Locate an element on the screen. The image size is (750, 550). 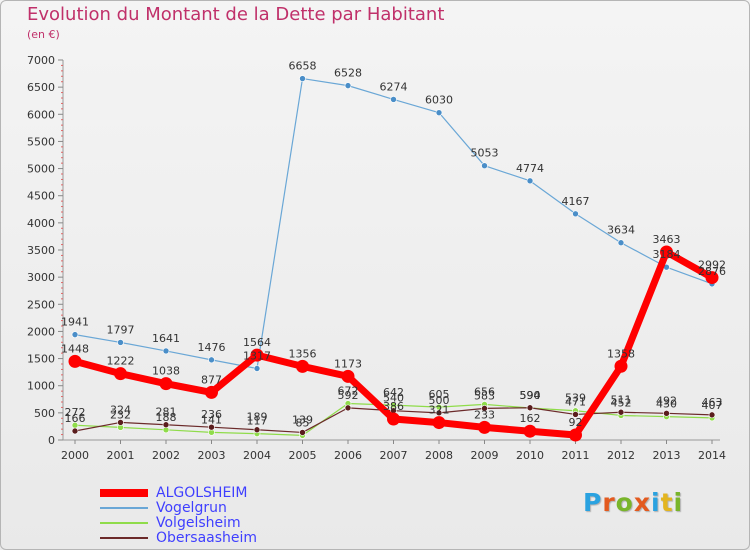
data-label: 590 is located at coordinates (530, 395).